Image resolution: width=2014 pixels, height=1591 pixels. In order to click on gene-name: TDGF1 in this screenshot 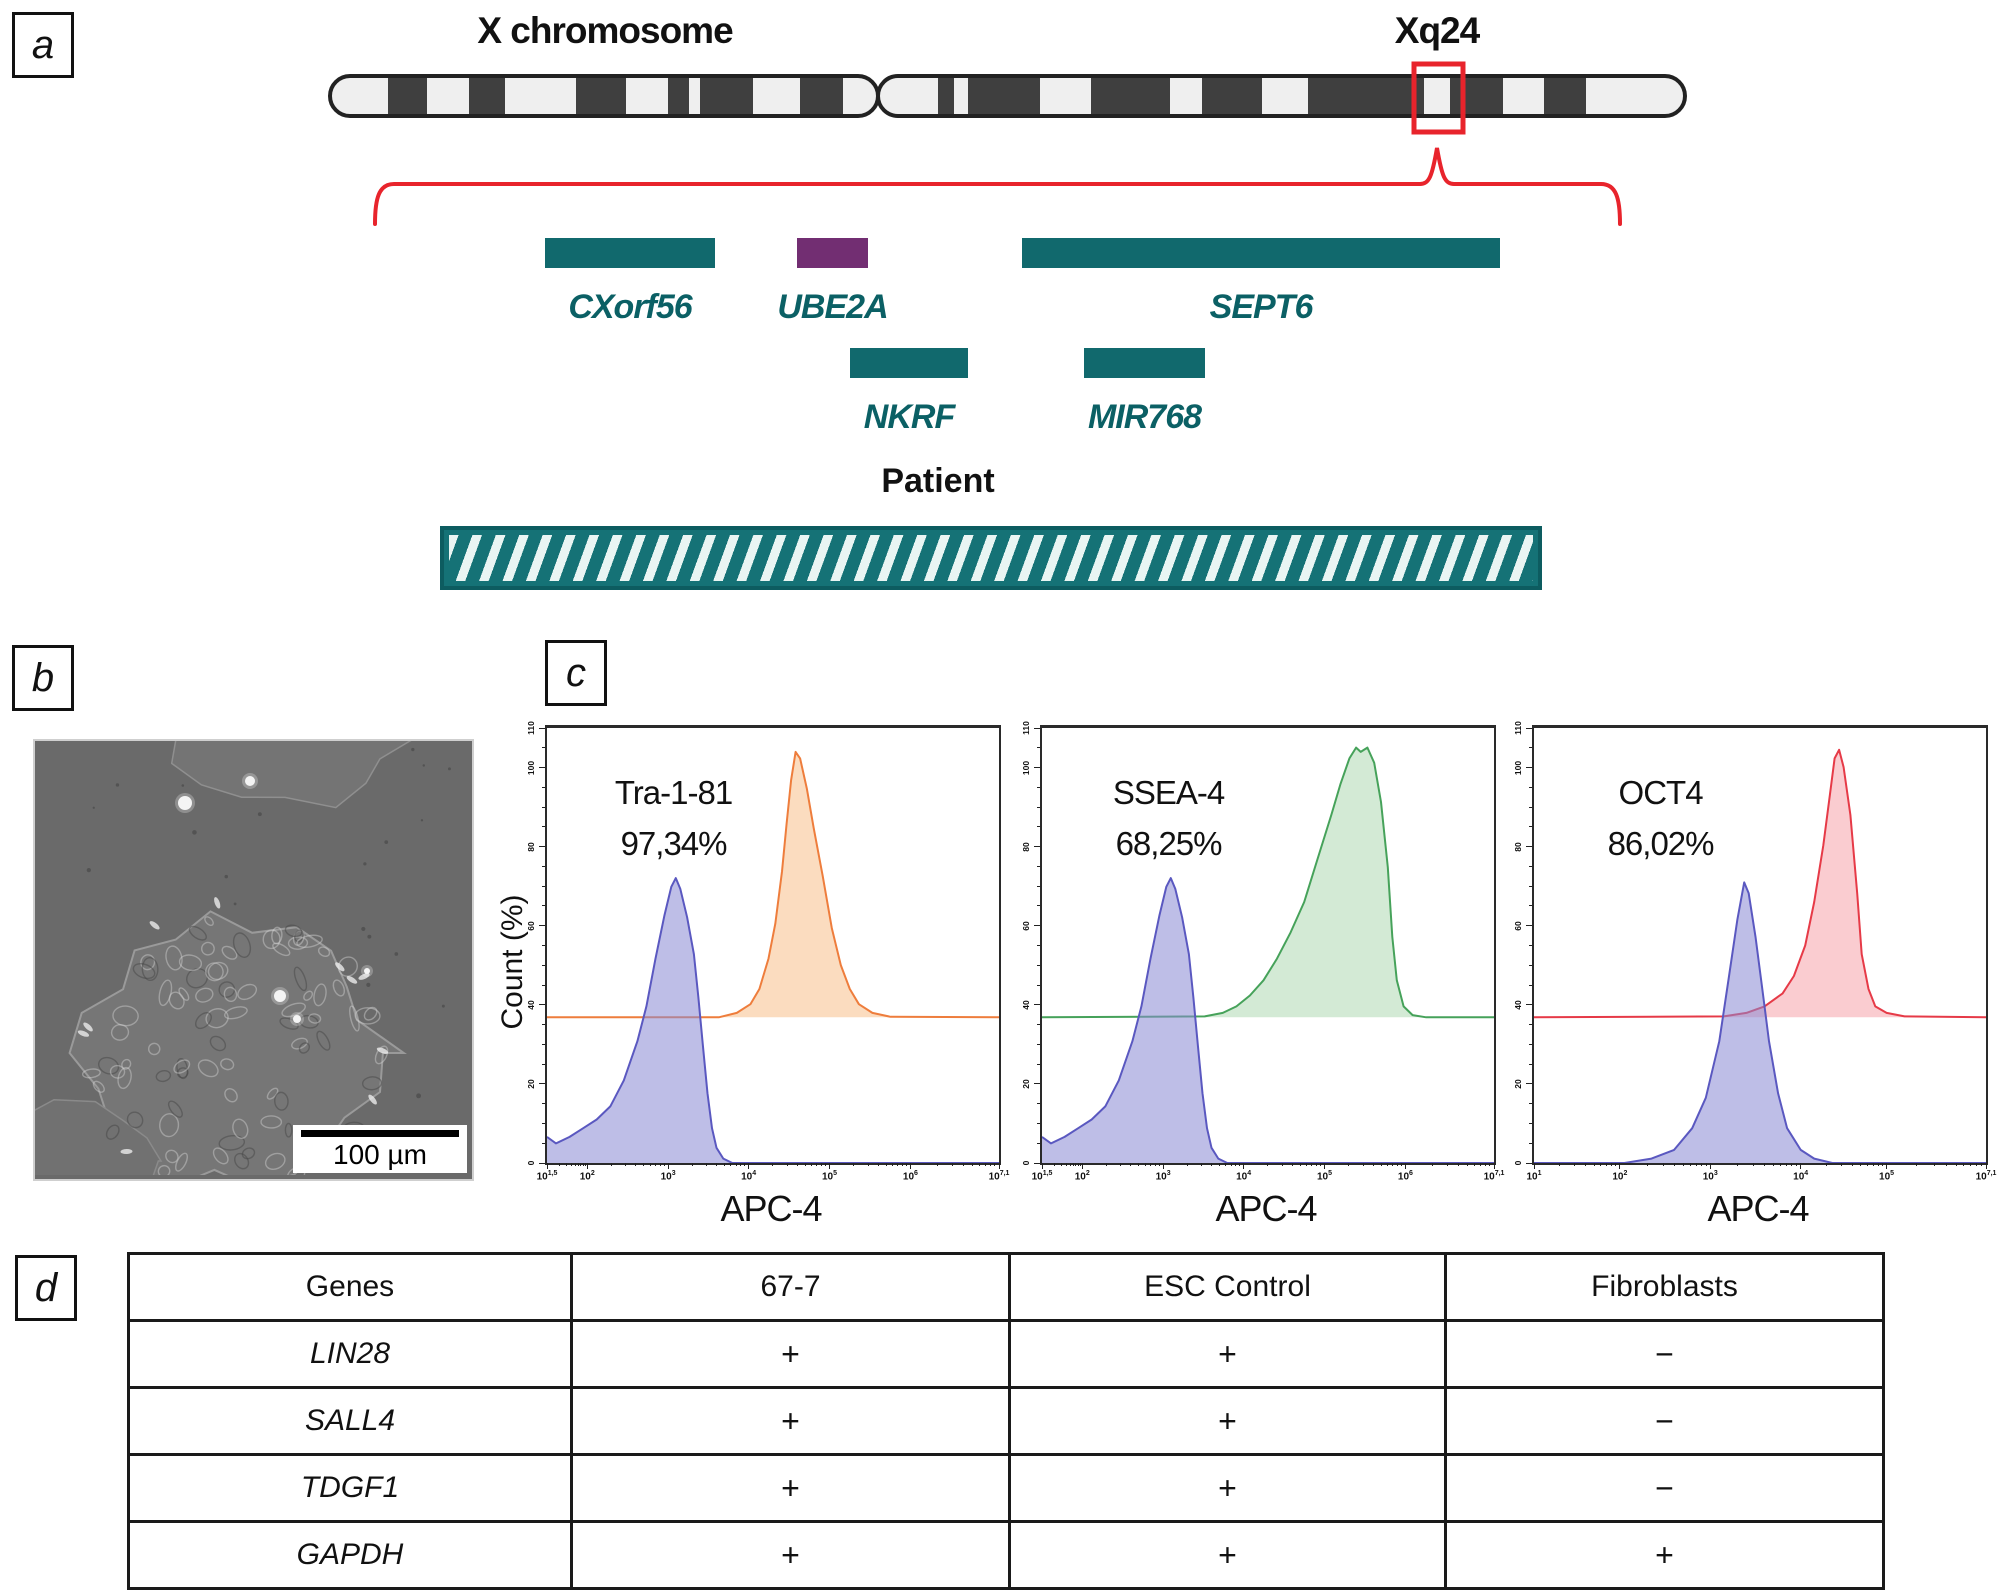, I will do `click(350, 1488)`.